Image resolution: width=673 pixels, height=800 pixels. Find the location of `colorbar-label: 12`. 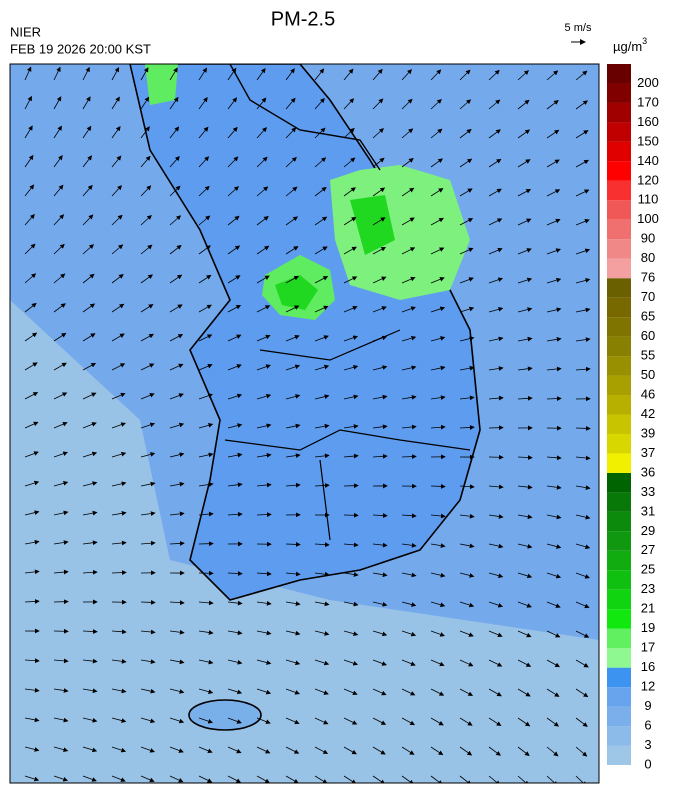

colorbar-label: 12 is located at coordinates (648, 686).